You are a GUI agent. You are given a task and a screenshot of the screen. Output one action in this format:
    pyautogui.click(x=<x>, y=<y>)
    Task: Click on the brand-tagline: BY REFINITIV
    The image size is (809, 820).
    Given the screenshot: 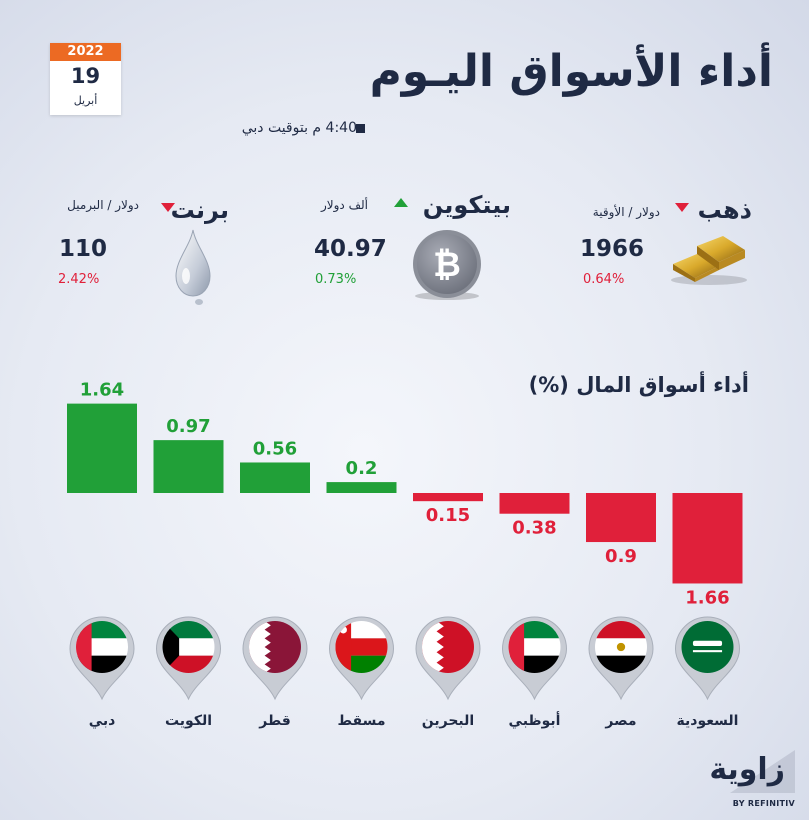 What is the action you would take?
    pyautogui.click(x=763, y=803)
    